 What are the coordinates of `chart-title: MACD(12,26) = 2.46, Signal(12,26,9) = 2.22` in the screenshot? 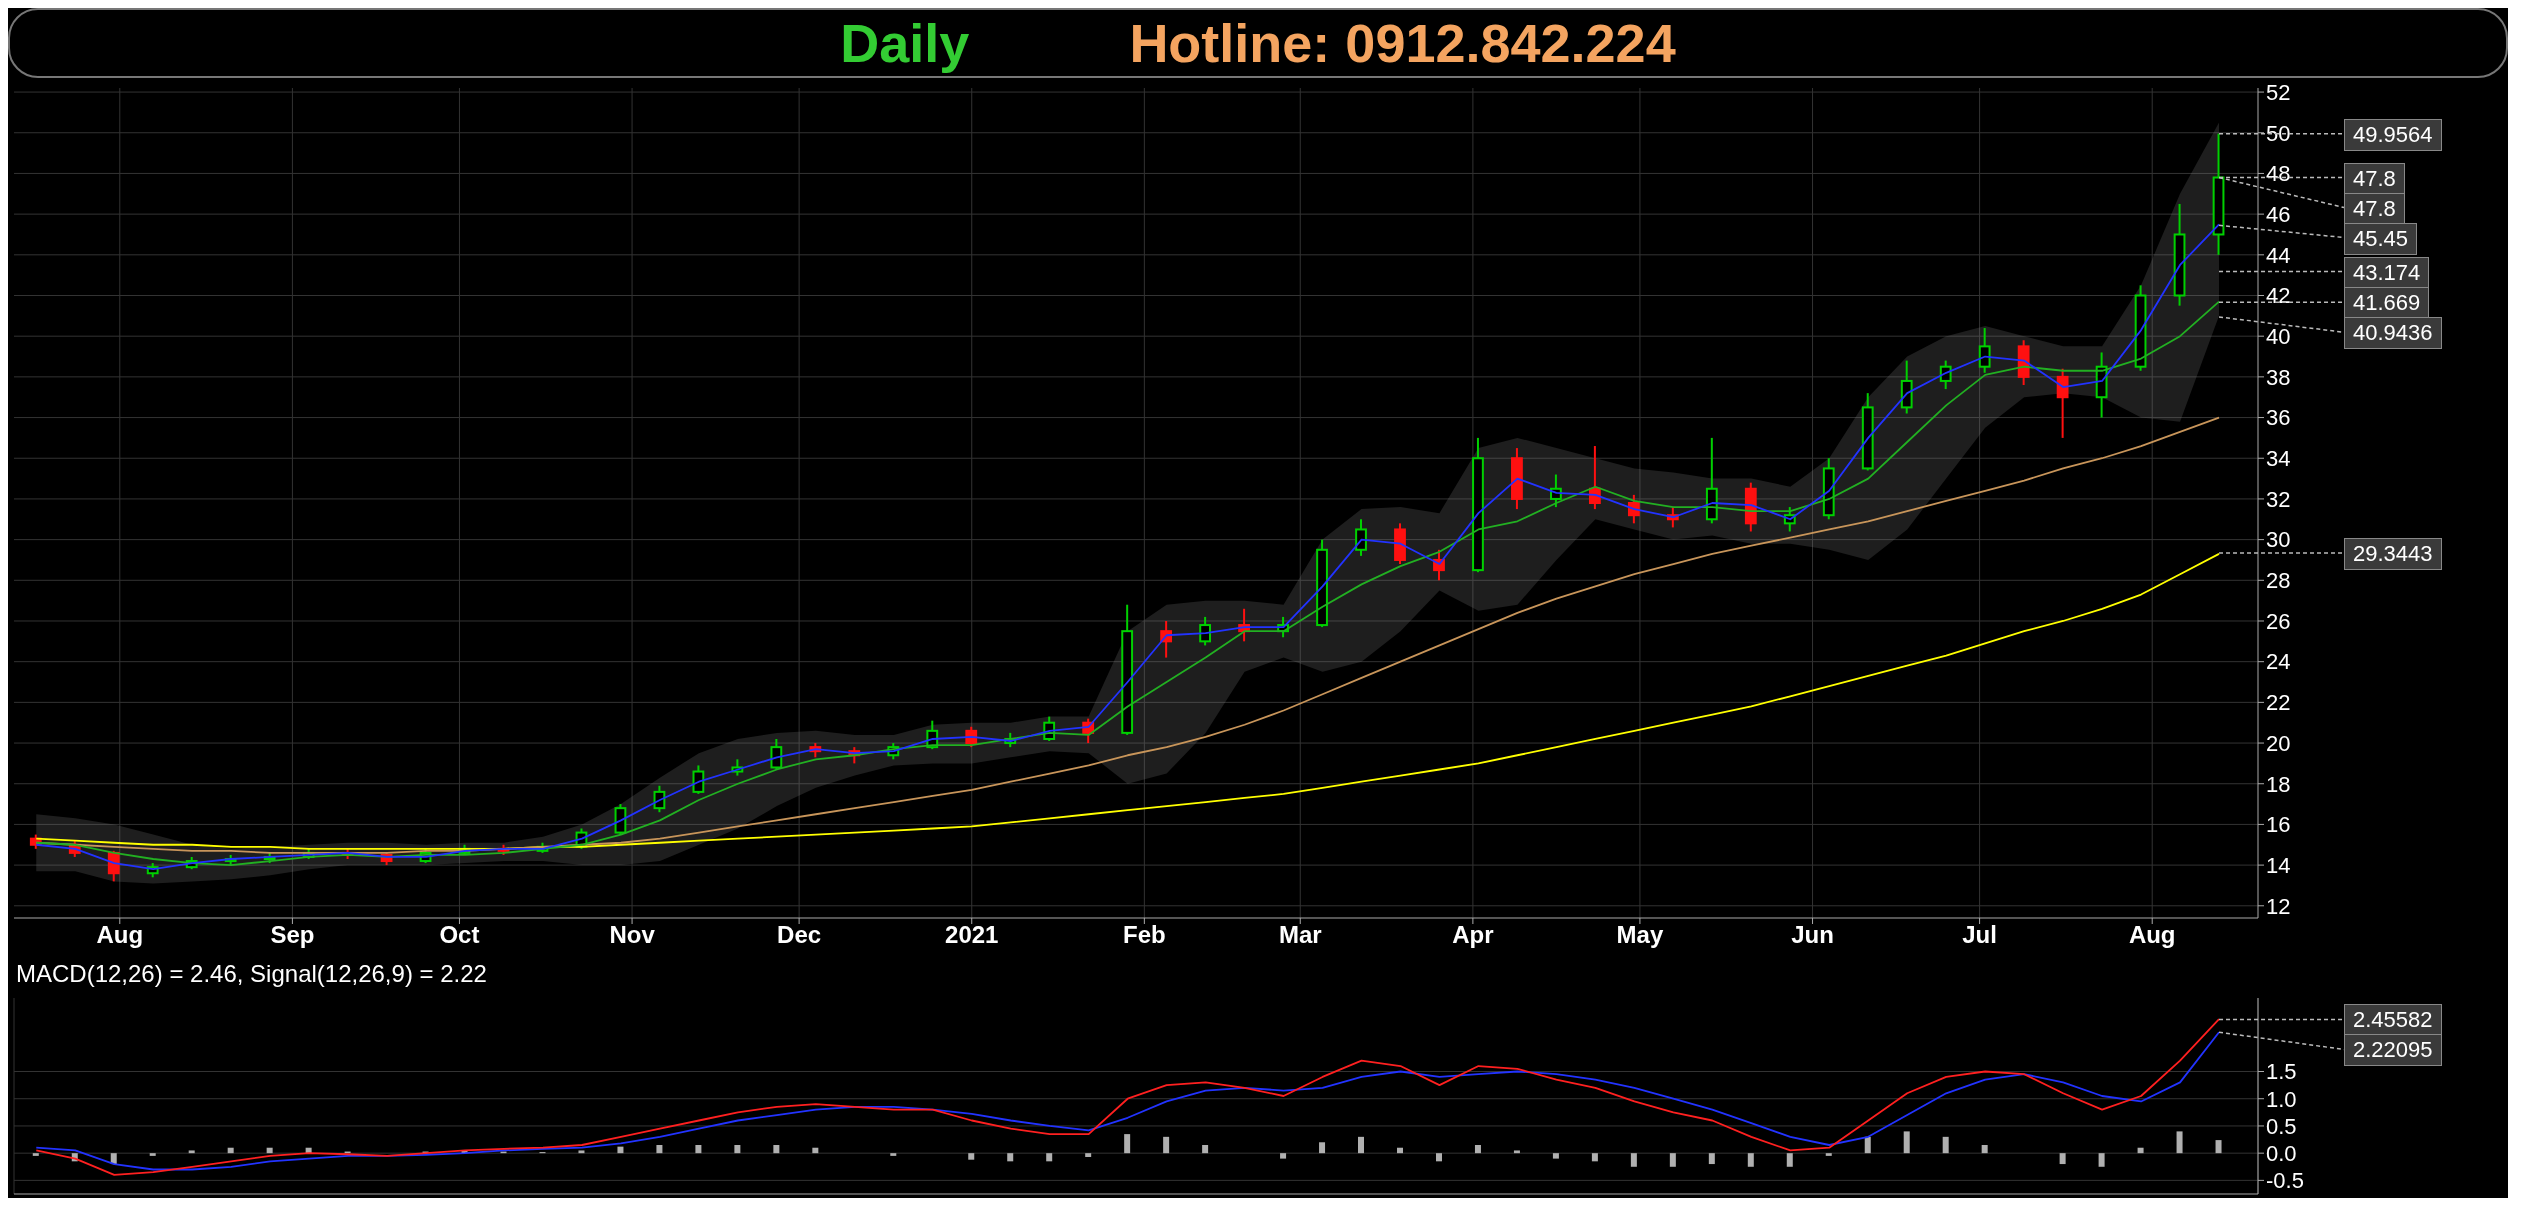 It's located at (251, 974).